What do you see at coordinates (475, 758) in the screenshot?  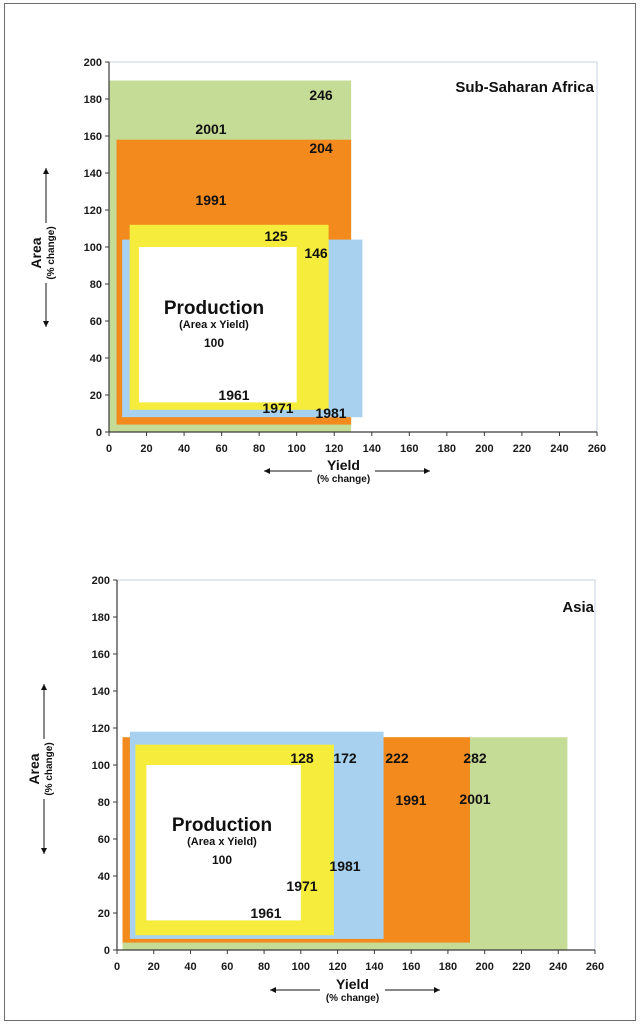 I see `value-label-2001: 282` at bounding box center [475, 758].